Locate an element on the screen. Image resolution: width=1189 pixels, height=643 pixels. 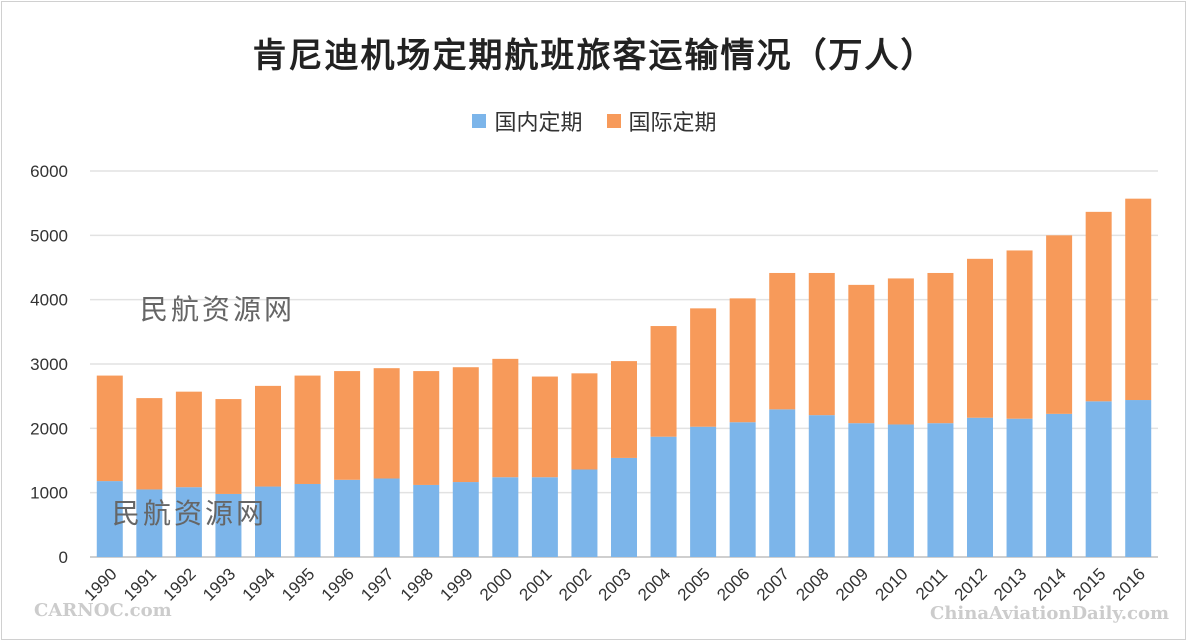
x-tick-label: 2006 is located at coordinates (733, 584).